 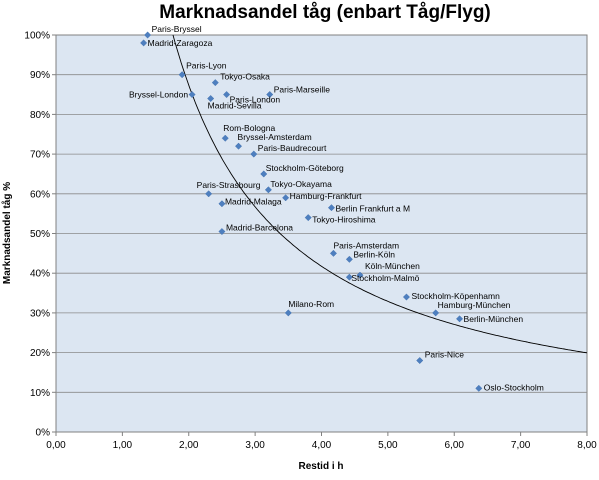 I want to click on chart-title: Marknadsandel tåg (enbart Tåg/Flyg), so click(x=325, y=12).